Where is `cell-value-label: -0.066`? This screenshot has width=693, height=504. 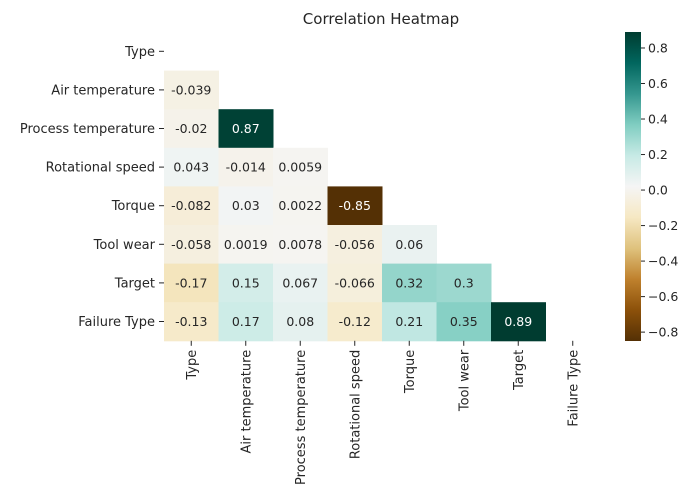 cell-value-label: -0.066 is located at coordinates (355, 282).